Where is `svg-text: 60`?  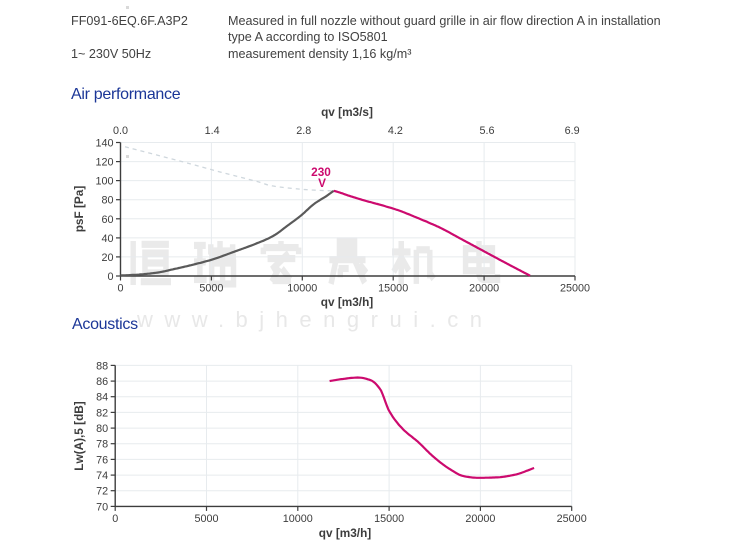 svg-text: 60 is located at coordinates (107, 220).